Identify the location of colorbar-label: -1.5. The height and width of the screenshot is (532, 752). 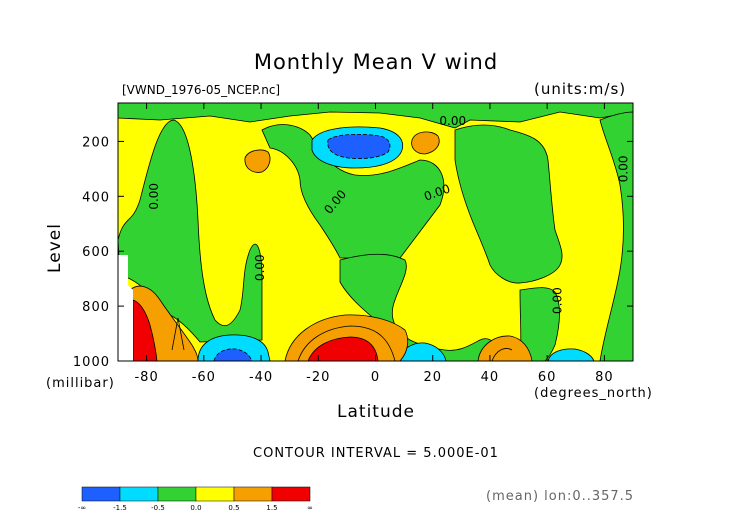
(120, 508).